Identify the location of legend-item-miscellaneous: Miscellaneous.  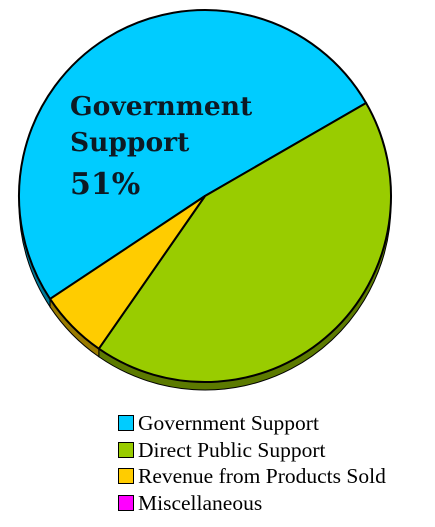
(275, 503).